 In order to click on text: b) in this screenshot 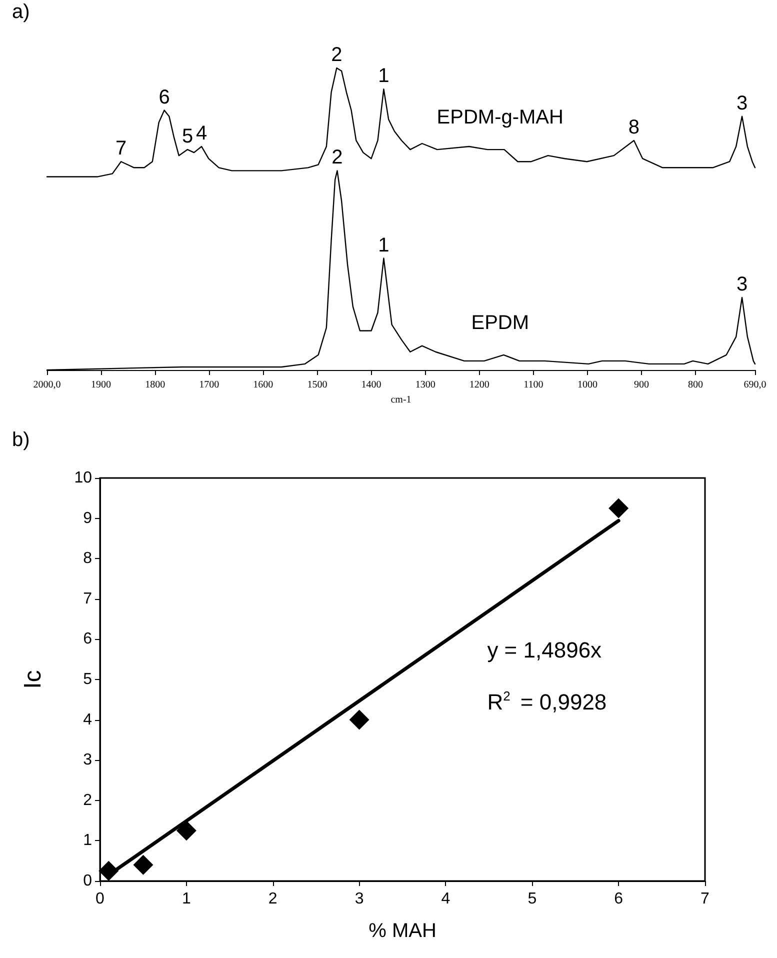, I will do `click(21, 440)`.